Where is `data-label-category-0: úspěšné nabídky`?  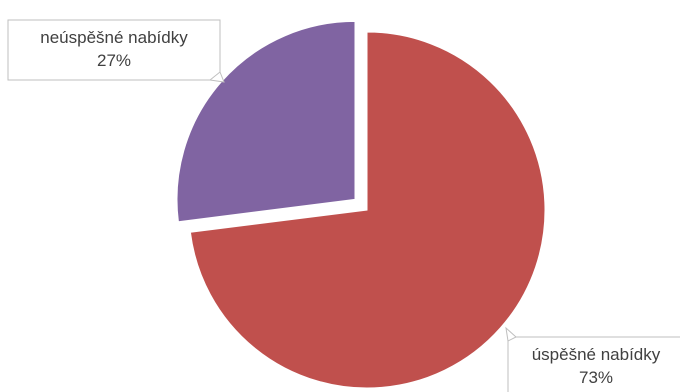
data-label-category-0: úspěšné nabídky is located at coordinates (596, 354).